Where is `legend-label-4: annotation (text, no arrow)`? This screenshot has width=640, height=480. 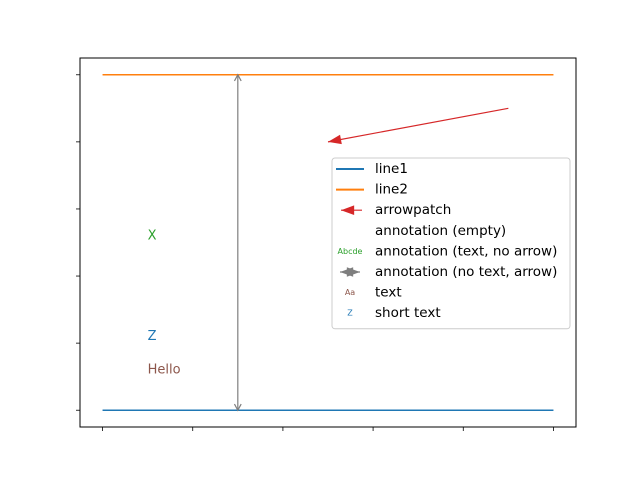 legend-label-4: annotation (text, no arrow) is located at coordinates (466, 251).